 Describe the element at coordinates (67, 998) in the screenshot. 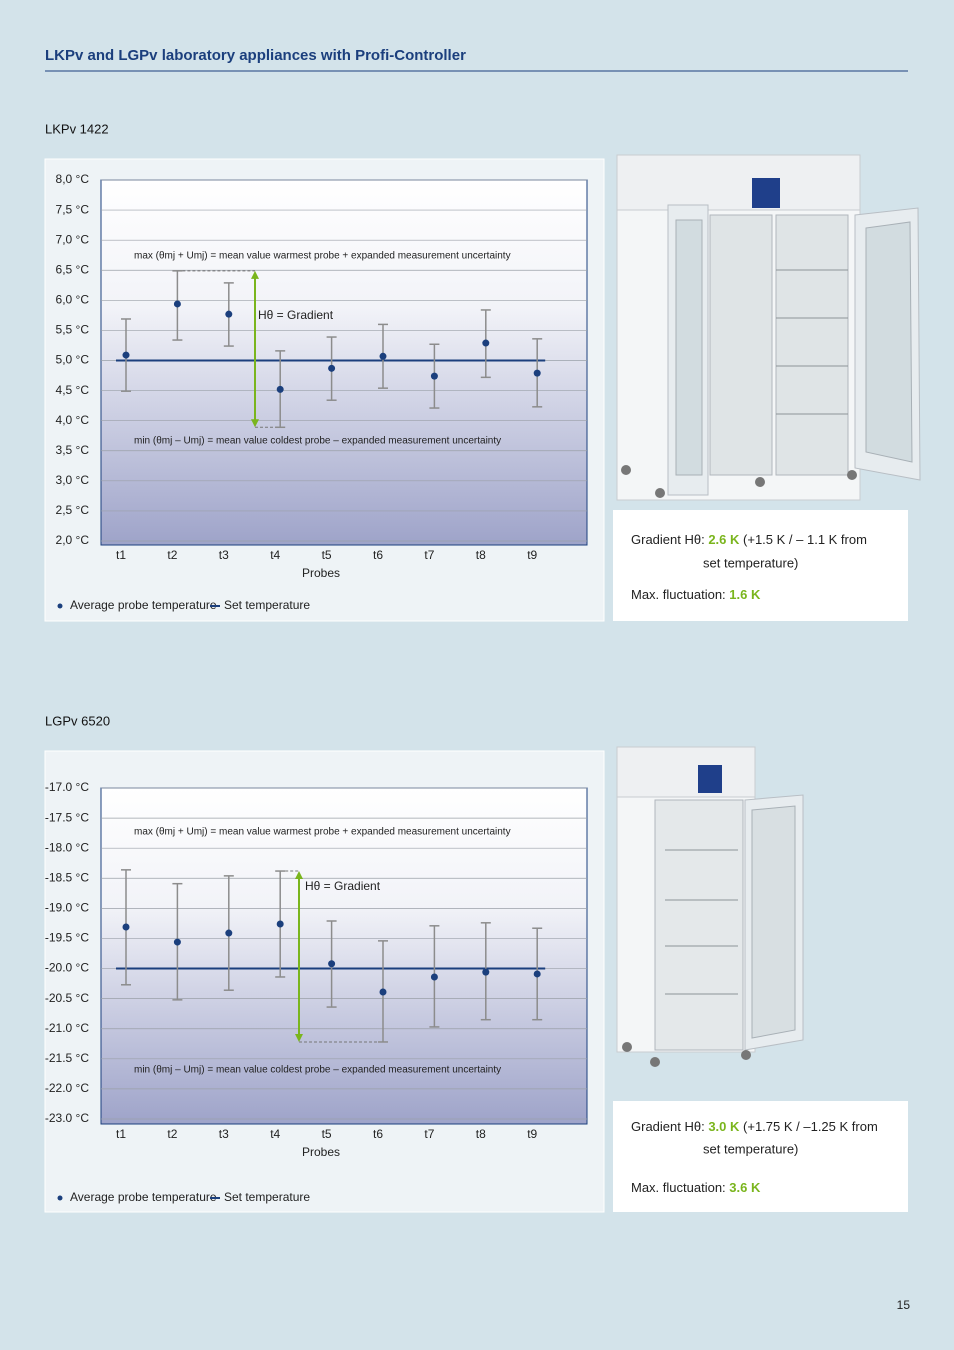

I see `y-tick-label: -20.5 °C` at that location.